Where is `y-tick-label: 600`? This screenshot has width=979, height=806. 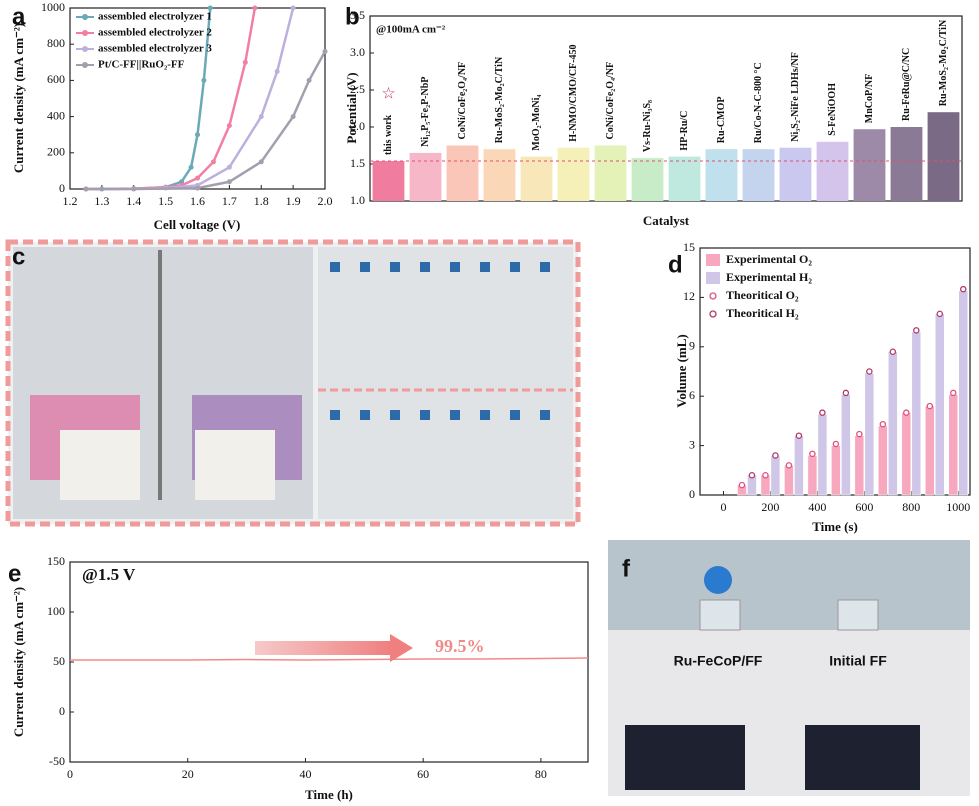
y-tick-label: 600 is located at coordinates (56, 79).